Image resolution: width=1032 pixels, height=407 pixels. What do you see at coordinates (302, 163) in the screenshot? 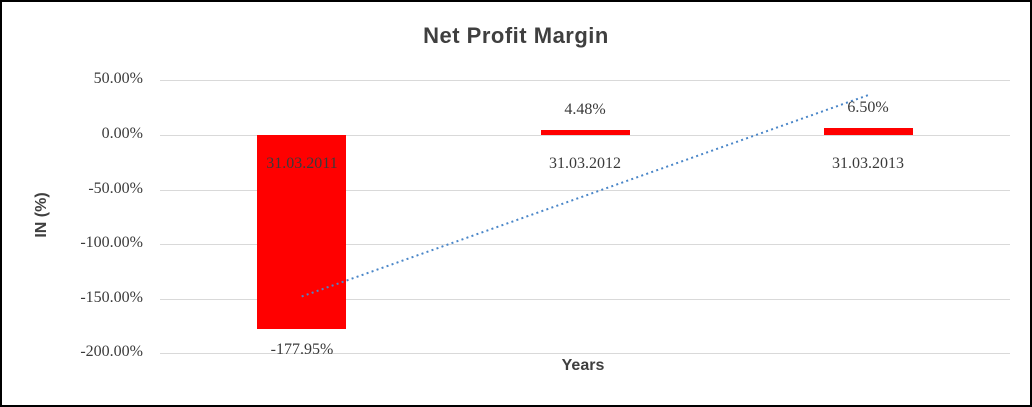
I see `category-label: 31.03.2011` at bounding box center [302, 163].